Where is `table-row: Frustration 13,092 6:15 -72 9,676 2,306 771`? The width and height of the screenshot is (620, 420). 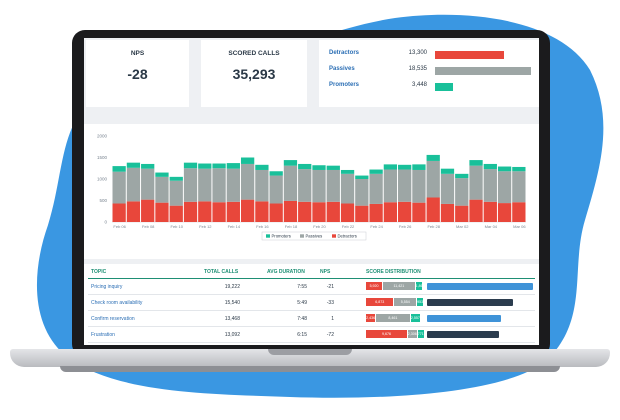
table-row: Frustration 13,092 6:15 -72 9,676 2,306 771 is located at coordinates (311, 335).